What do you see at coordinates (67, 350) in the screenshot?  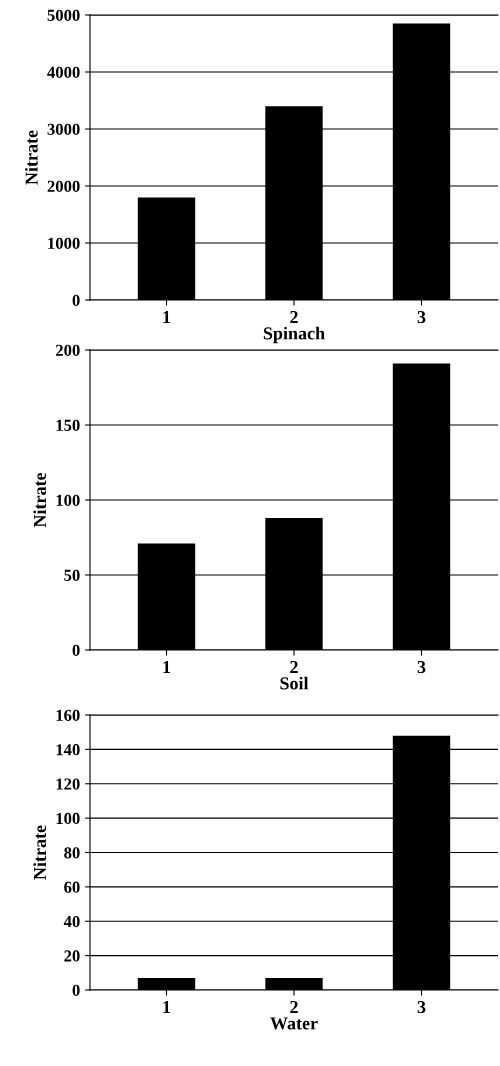 I see `y-tick-label: 200` at bounding box center [67, 350].